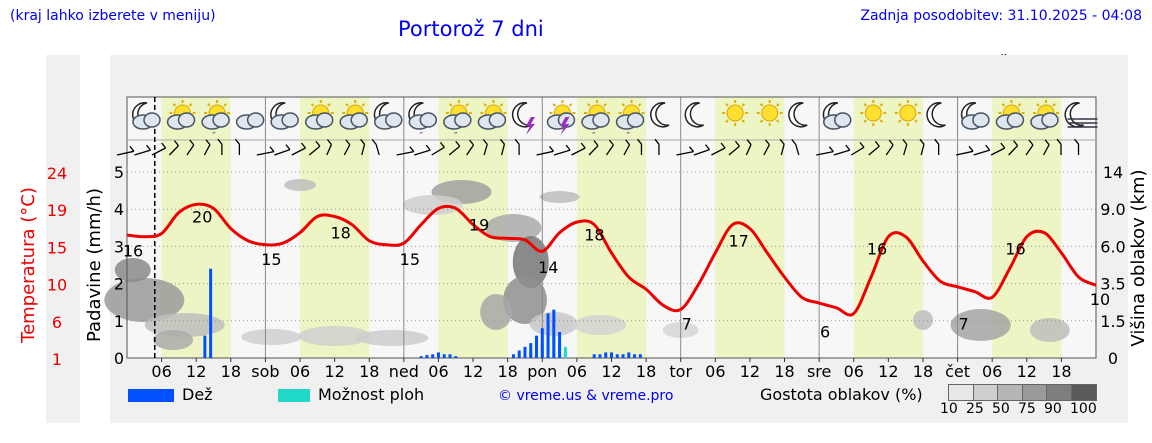  Describe the element at coordinates (1112, 209) in the screenshot. I see `cloud-height-tick-label: 9.0` at that location.